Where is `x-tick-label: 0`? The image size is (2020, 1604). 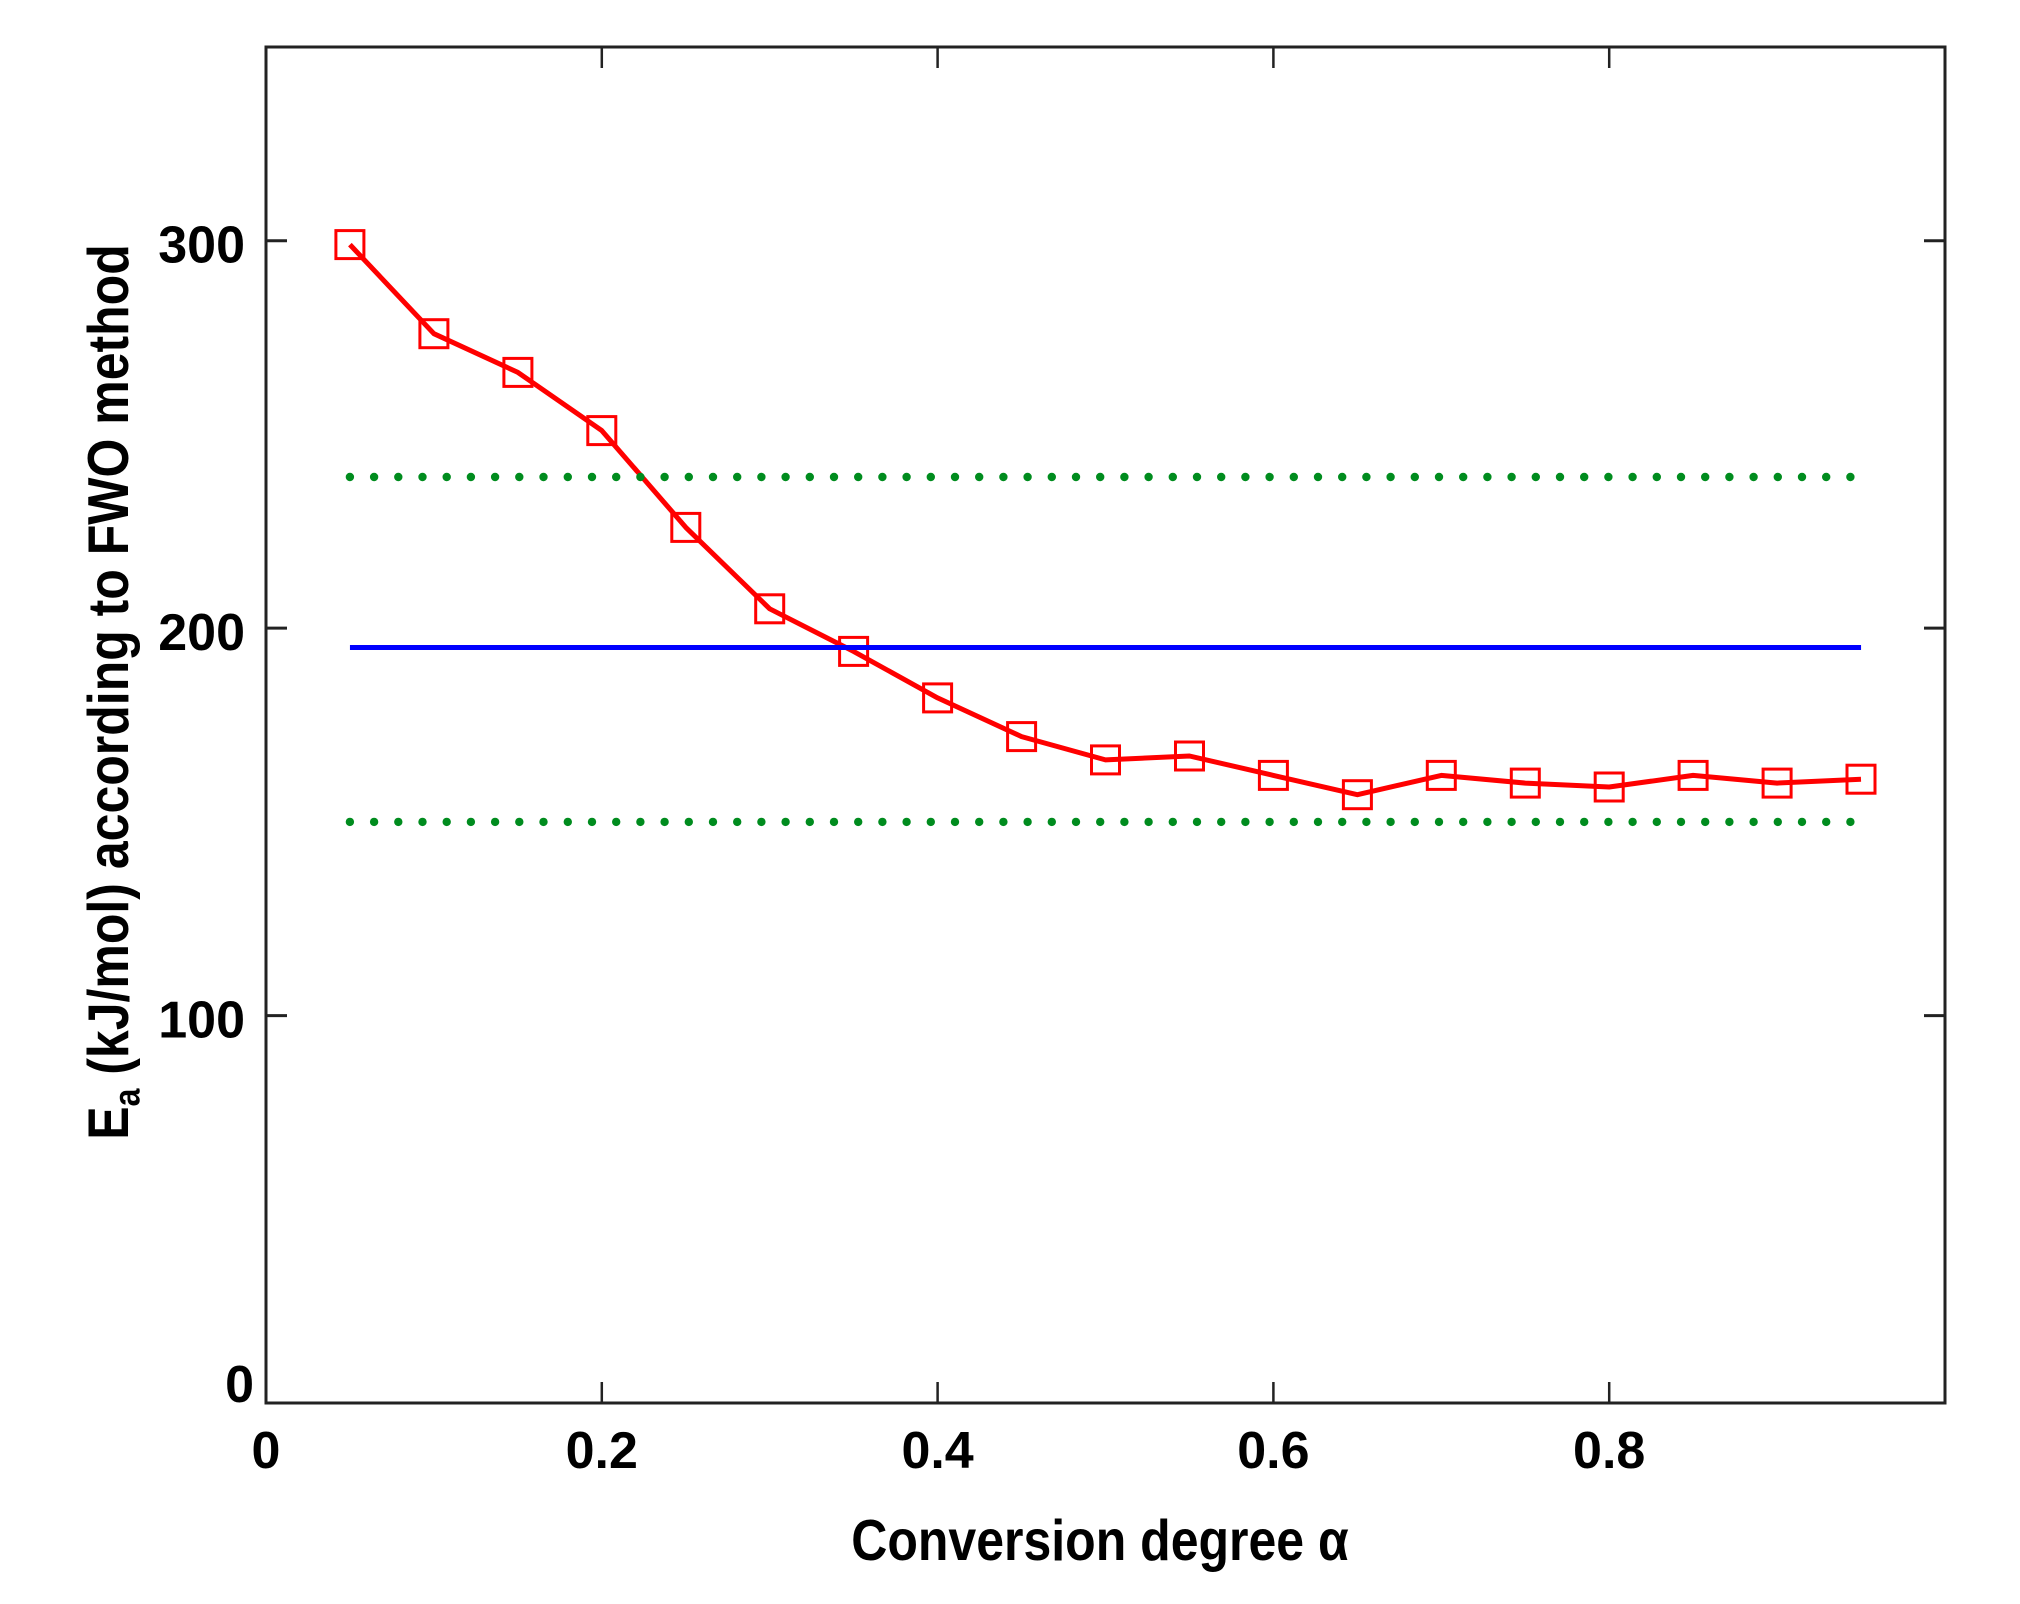
x-tick-label: 0 is located at coordinates (266, 1451).